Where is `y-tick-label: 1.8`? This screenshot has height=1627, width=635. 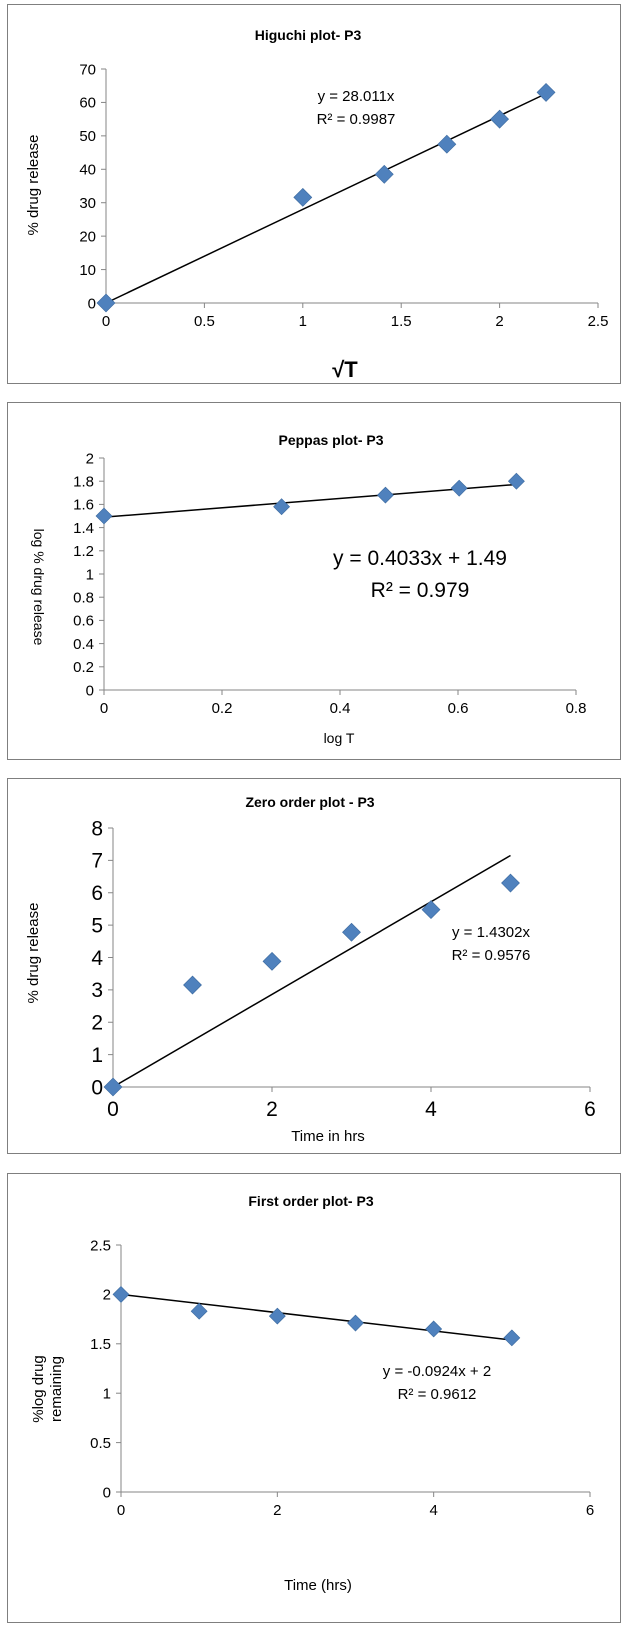 y-tick-label: 1.8 is located at coordinates (83, 481).